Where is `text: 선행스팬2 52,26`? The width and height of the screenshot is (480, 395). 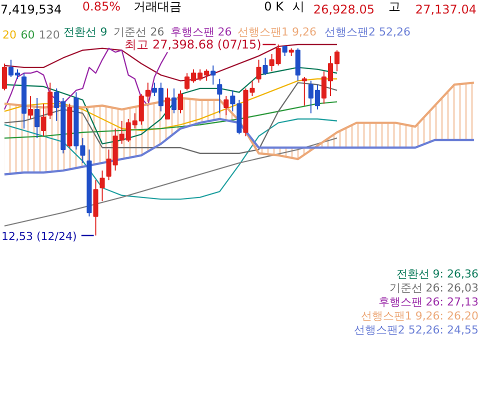 text: 선행스팬2 52,26 is located at coordinates (367, 32).